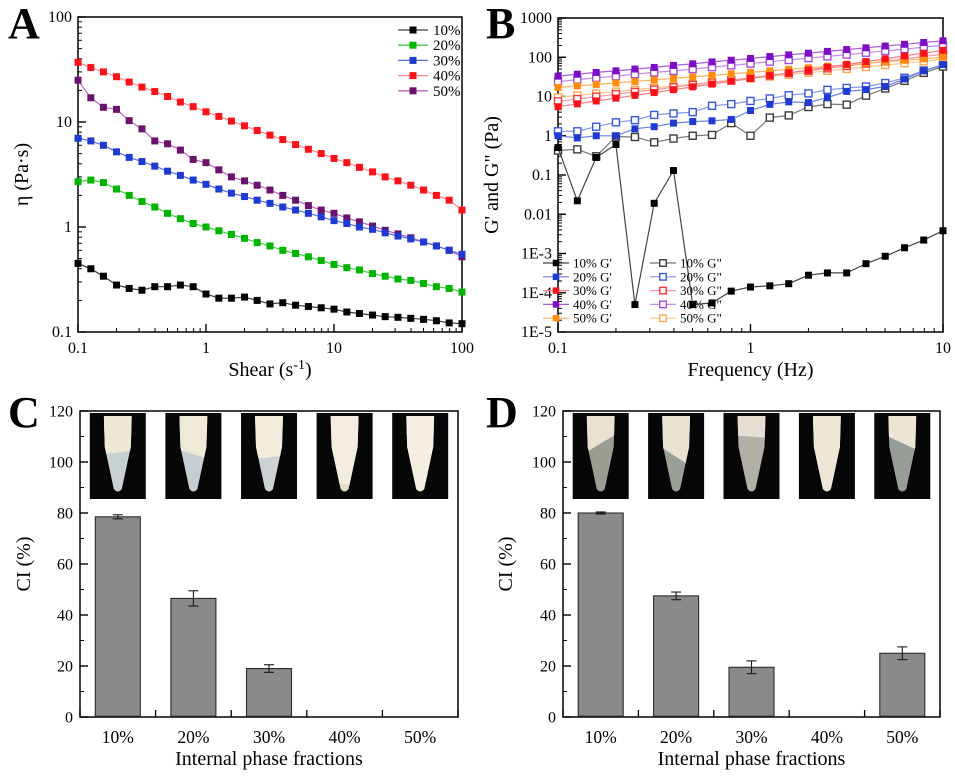 Image resolution: width=955 pixels, height=778 pixels. What do you see at coordinates (501, 24) in the screenshot?
I see `panel-b-letter: B` at bounding box center [501, 24].